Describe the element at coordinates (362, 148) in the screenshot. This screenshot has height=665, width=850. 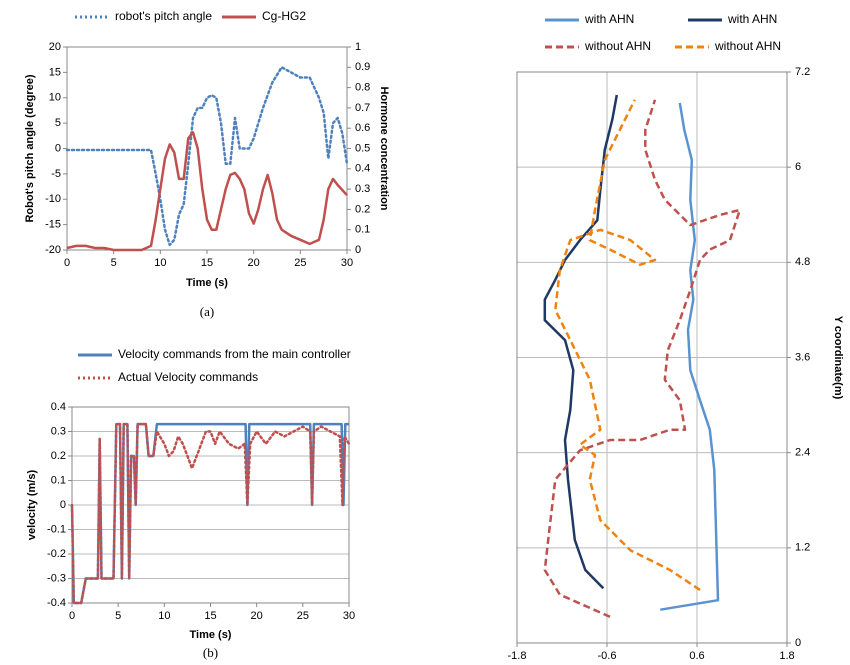
I see `y2-tick-label: 0.5` at that location.